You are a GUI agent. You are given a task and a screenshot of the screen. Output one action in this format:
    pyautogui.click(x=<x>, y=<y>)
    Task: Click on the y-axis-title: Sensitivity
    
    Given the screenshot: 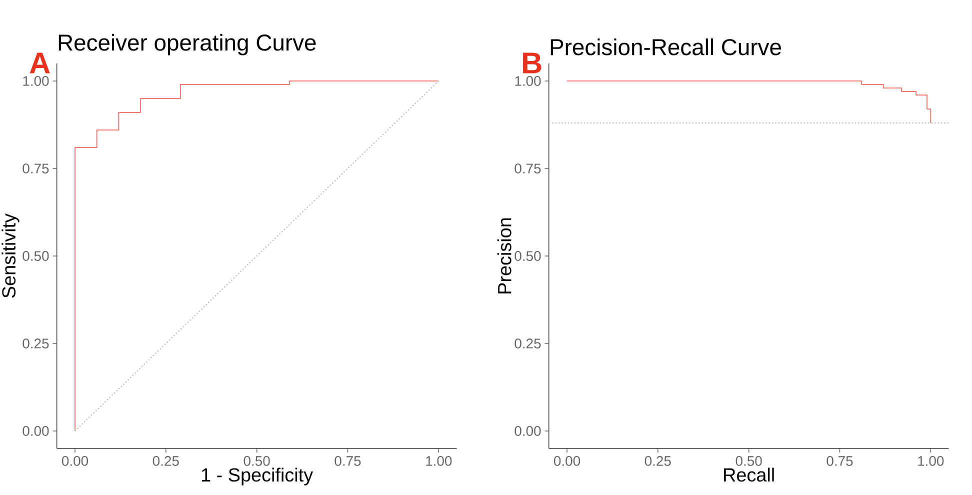 What is the action you would take?
    pyautogui.click(x=11, y=255)
    